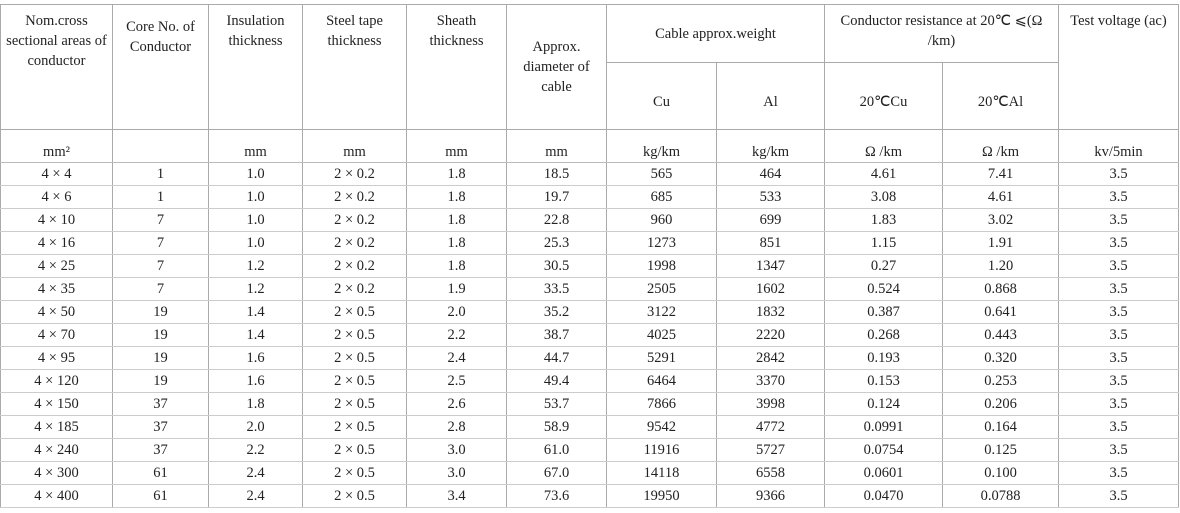 The width and height of the screenshot is (1180, 513). I want to click on data-cell: 3.08, so click(883, 197).